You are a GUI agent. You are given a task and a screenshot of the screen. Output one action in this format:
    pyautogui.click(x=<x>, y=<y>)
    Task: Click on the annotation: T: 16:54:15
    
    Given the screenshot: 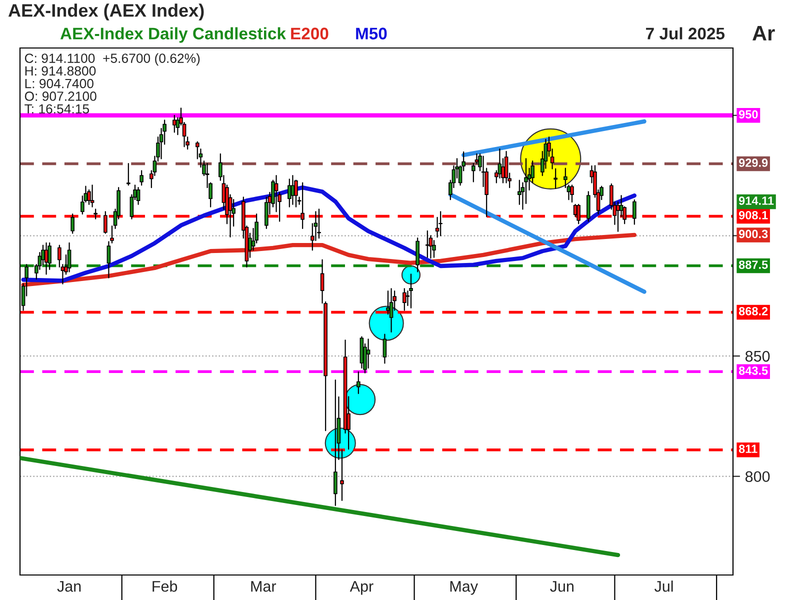 What is the action you would take?
    pyautogui.click(x=57, y=109)
    